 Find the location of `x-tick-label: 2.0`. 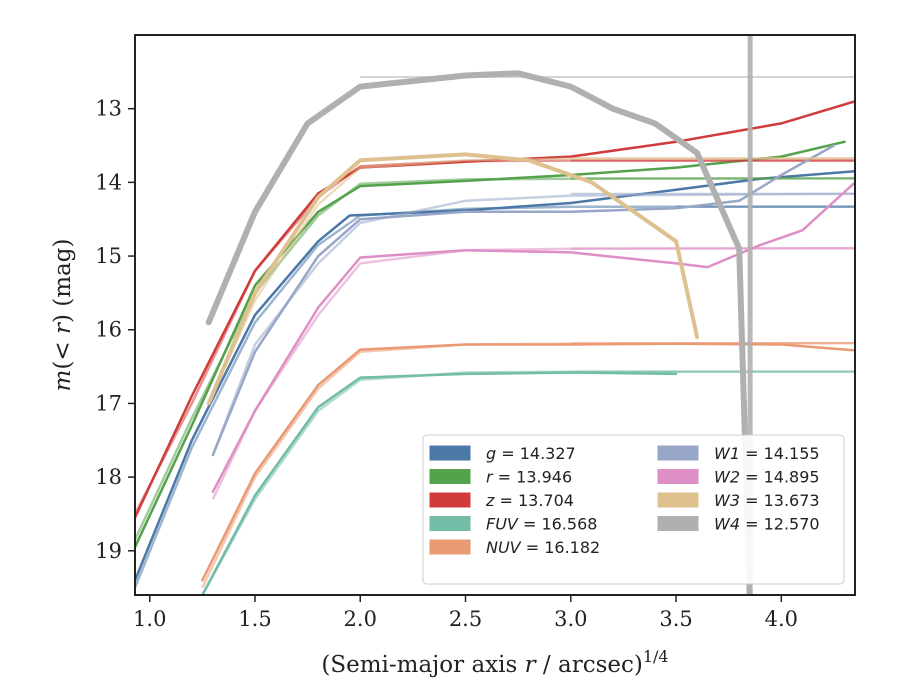

x-tick-label: 2.0 is located at coordinates (360, 619).